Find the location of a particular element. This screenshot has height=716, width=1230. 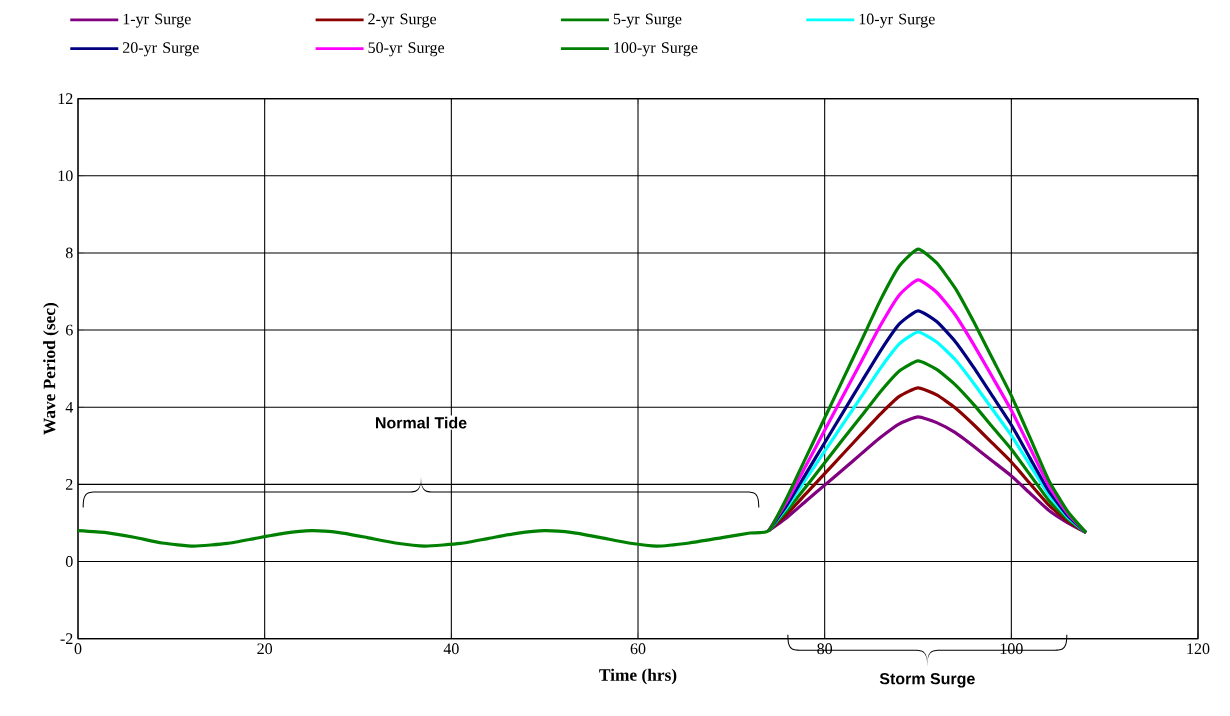

text: Storm Surge is located at coordinates (927, 680).